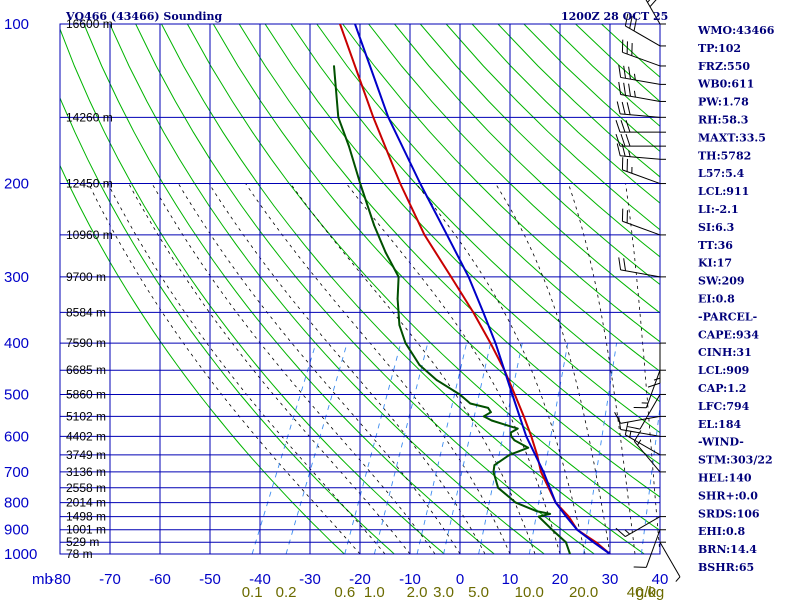 The width and height of the screenshot is (800, 605). What do you see at coordinates (344, 592) in the screenshot?
I see `mixing-ratio-label: 0.6` at bounding box center [344, 592].